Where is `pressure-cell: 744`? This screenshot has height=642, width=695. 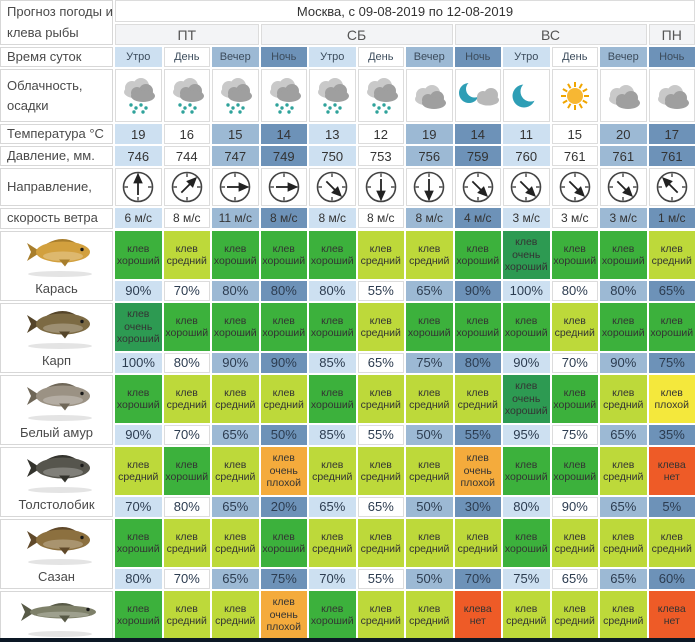 pressure-cell: 744 is located at coordinates (186, 156).